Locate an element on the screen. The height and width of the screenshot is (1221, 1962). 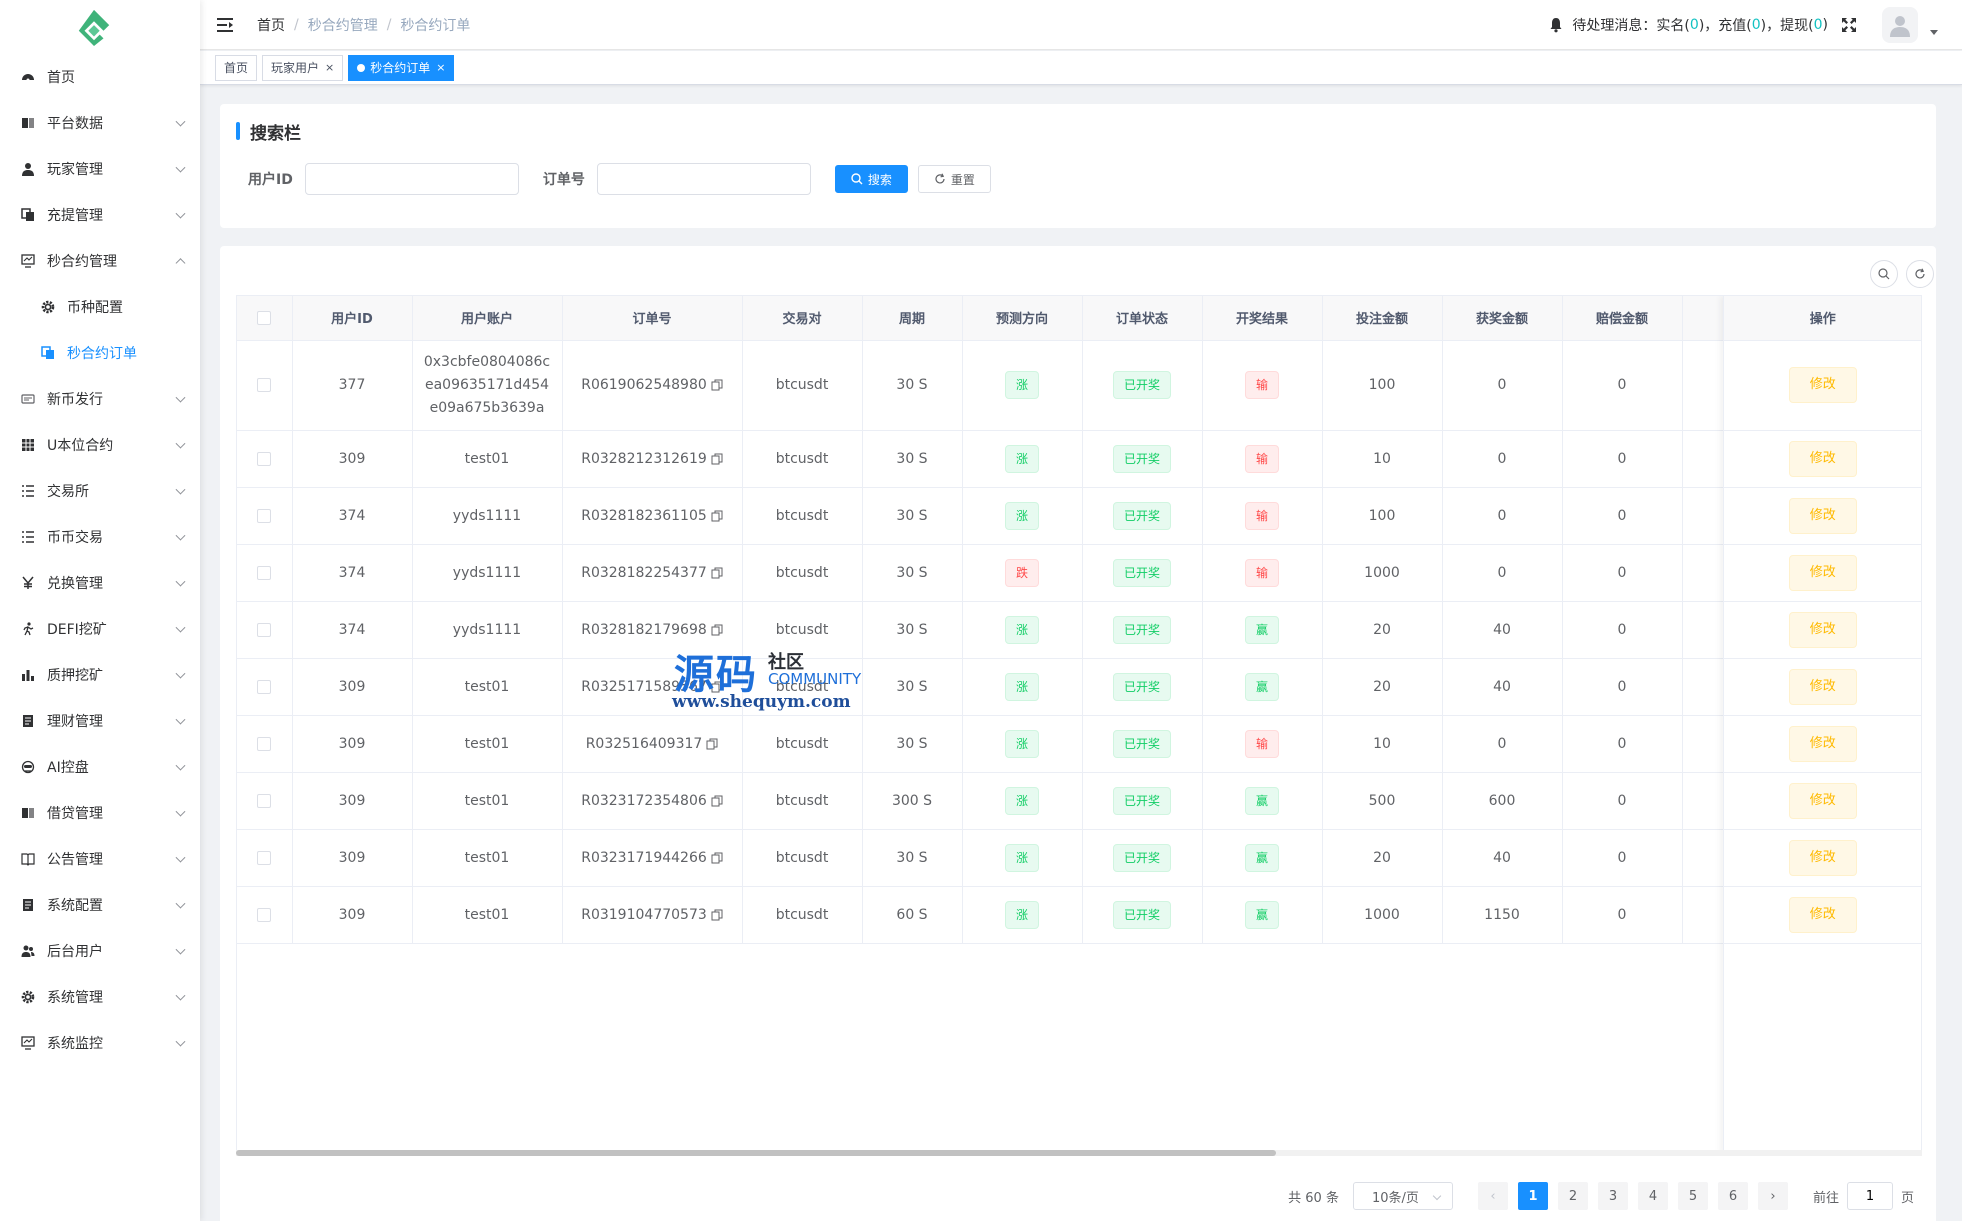
sidebar-item: 系统监控 is located at coordinates (100, 1043).